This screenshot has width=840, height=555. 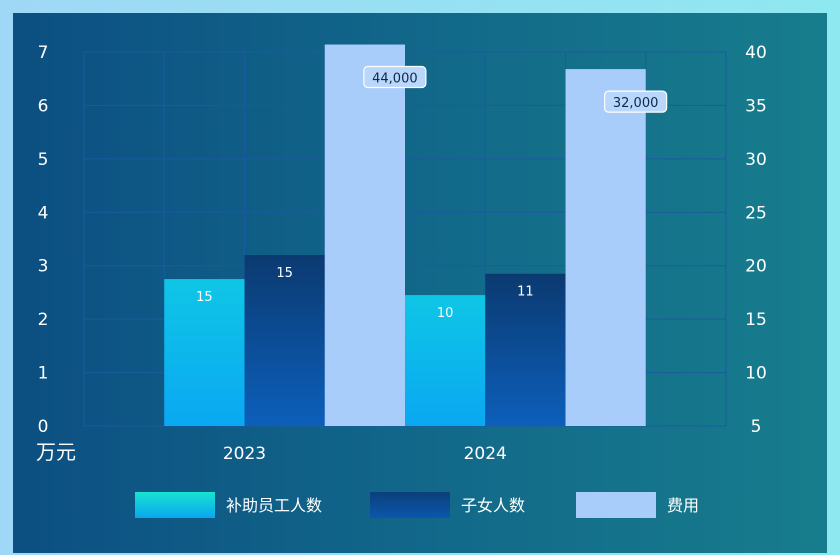 What do you see at coordinates (493, 505) in the screenshot?
I see `legend-label: 子女人数` at bounding box center [493, 505].